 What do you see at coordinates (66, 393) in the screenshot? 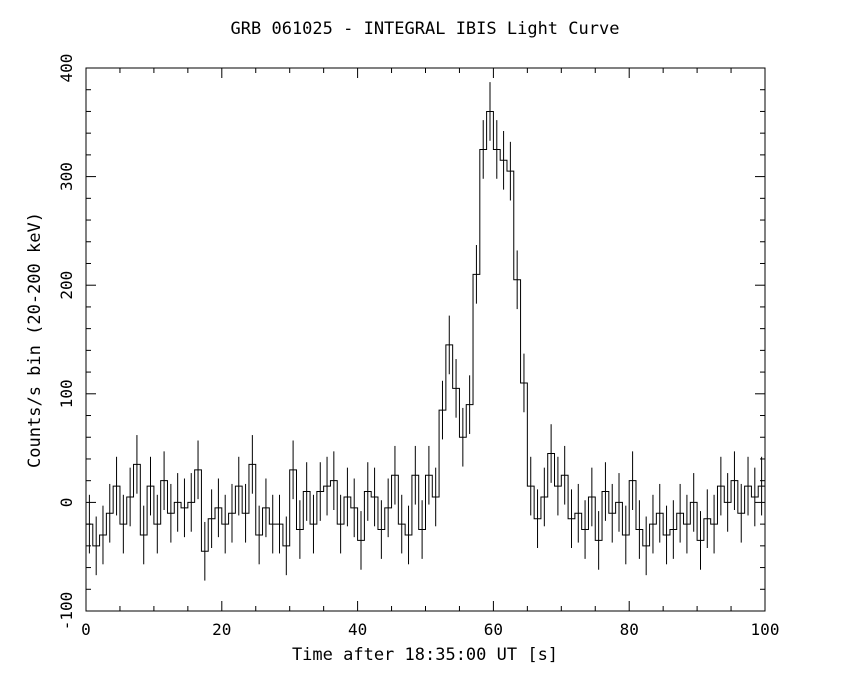
I see `y-tick-label: 100` at bounding box center [66, 393].